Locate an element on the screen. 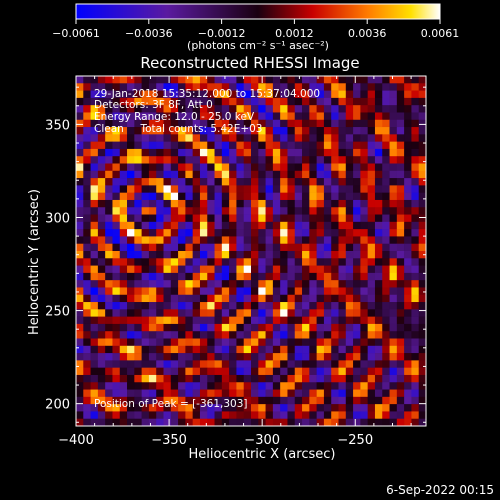  chart-title: Reconstructed RHESSI Image is located at coordinates (249, 63).